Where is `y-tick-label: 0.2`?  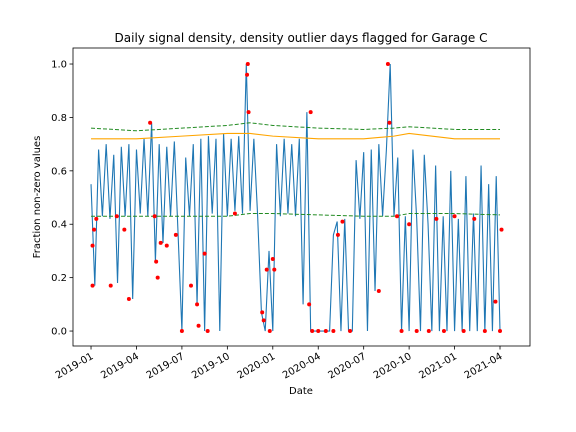 y-tick-label: 0.2 is located at coordinates (59, 278).